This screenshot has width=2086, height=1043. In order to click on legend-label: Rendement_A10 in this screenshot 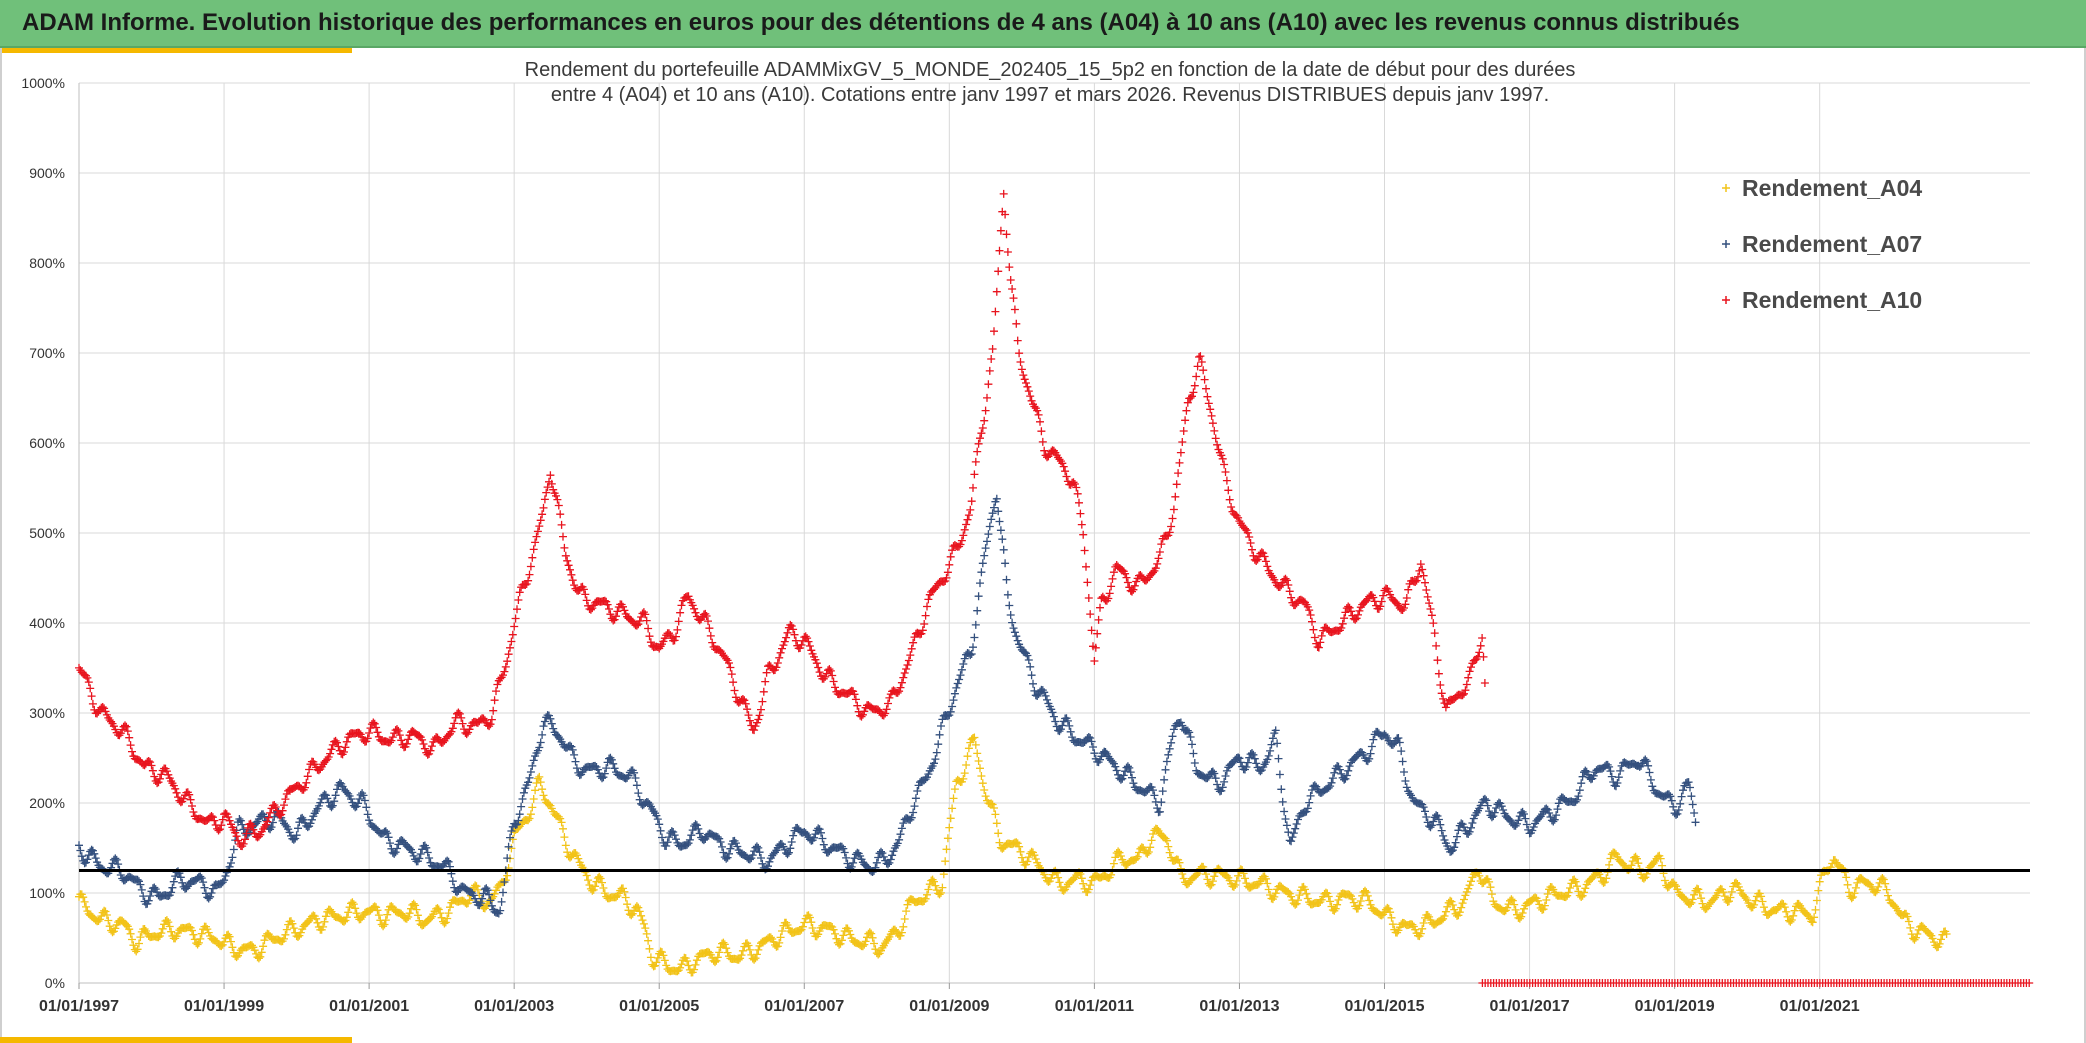, I will do `click(1832, 300)`.